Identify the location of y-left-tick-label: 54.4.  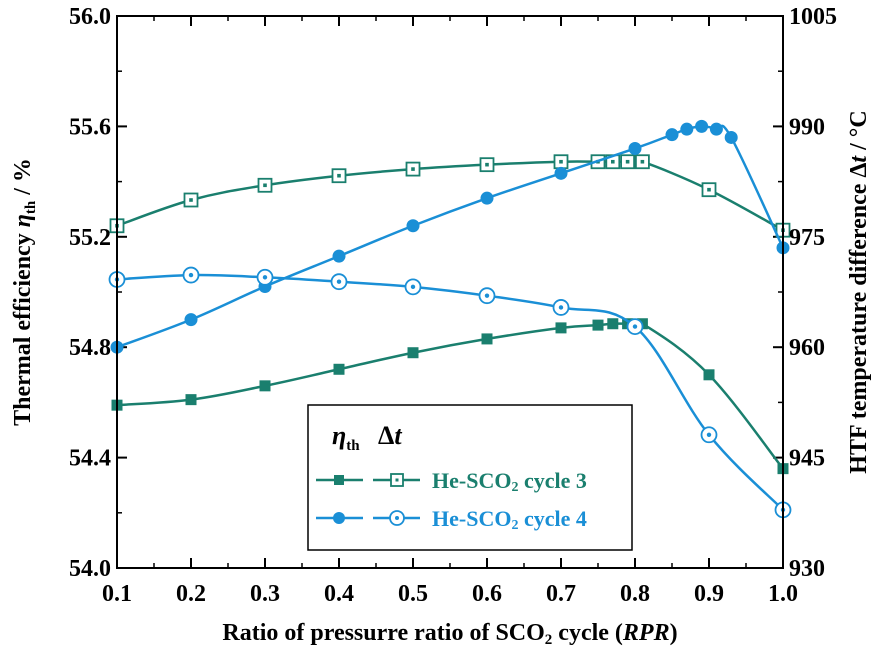
(90, 459).